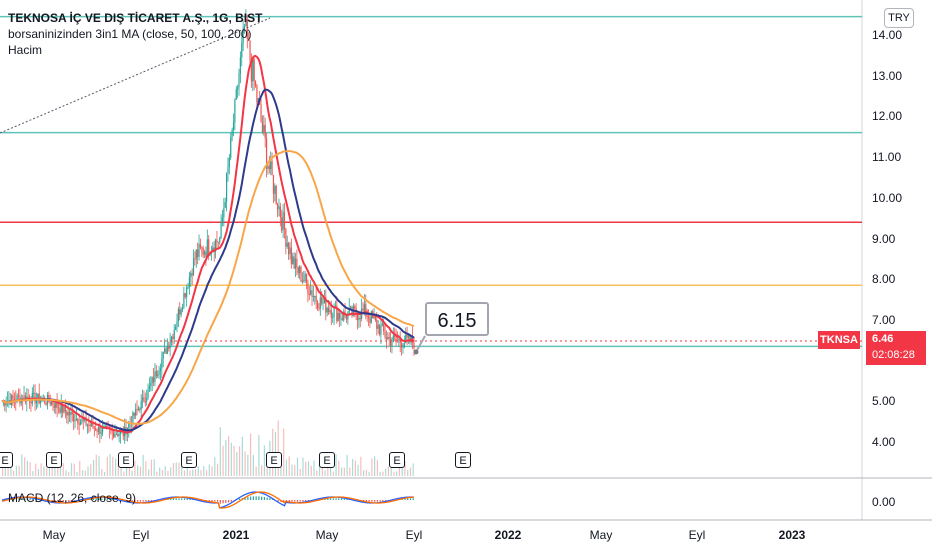  I want to click on last-price: 6.46, so click(883, 339).